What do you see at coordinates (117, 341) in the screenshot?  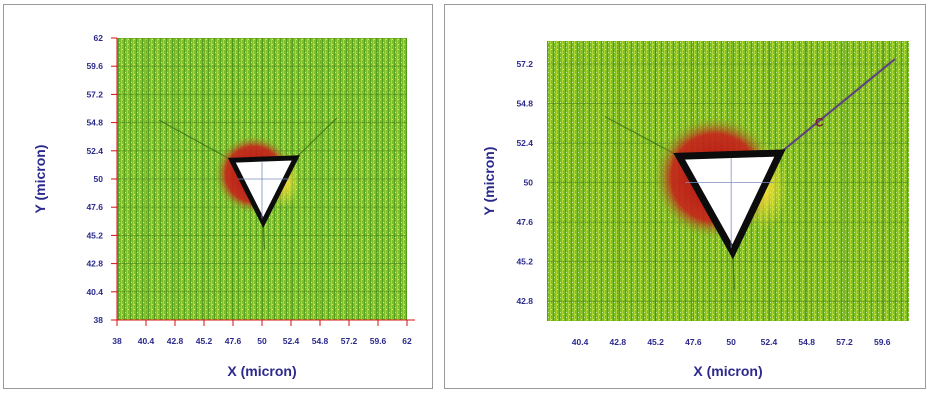 I see `x-tick-label: 38` at bounding box center [117, 341].